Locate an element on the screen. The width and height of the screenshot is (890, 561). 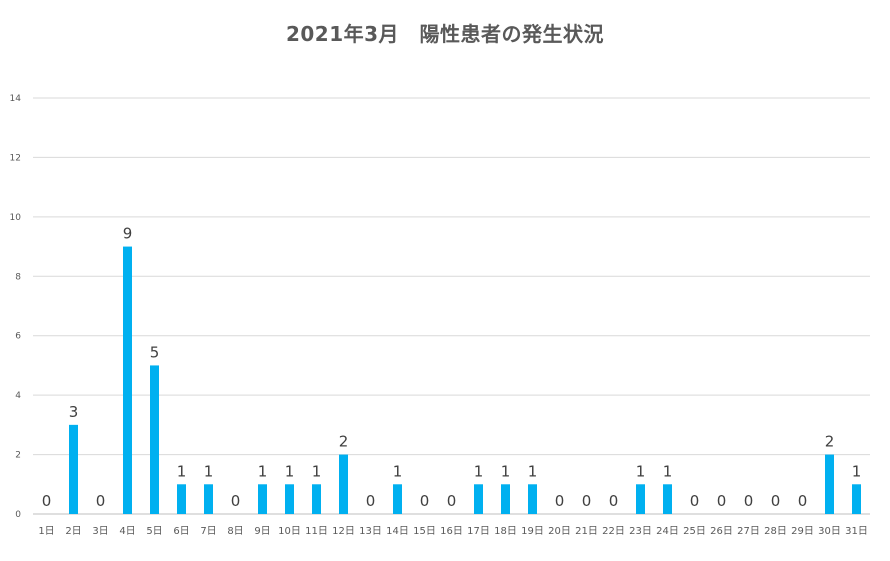
x-tick-label: 2日 is located at coordinates (73, 531).